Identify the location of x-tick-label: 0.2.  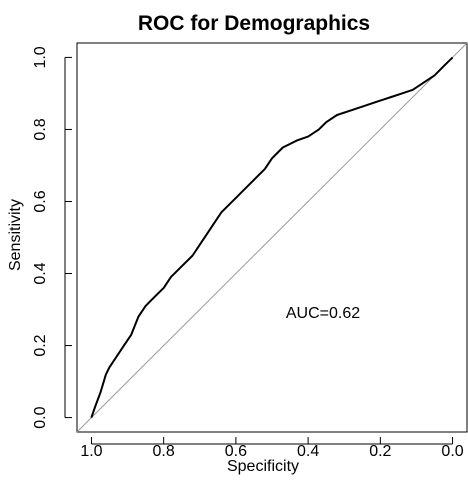
(380, 451).